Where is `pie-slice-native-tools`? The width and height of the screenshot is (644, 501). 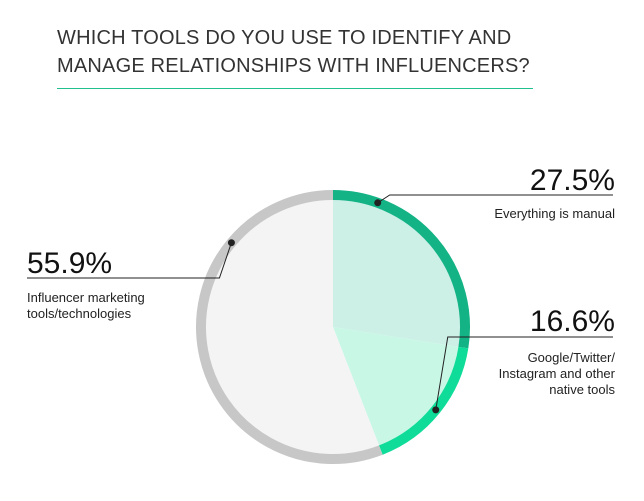 pie-slice-native-tools is located at coordinates (397, 388).